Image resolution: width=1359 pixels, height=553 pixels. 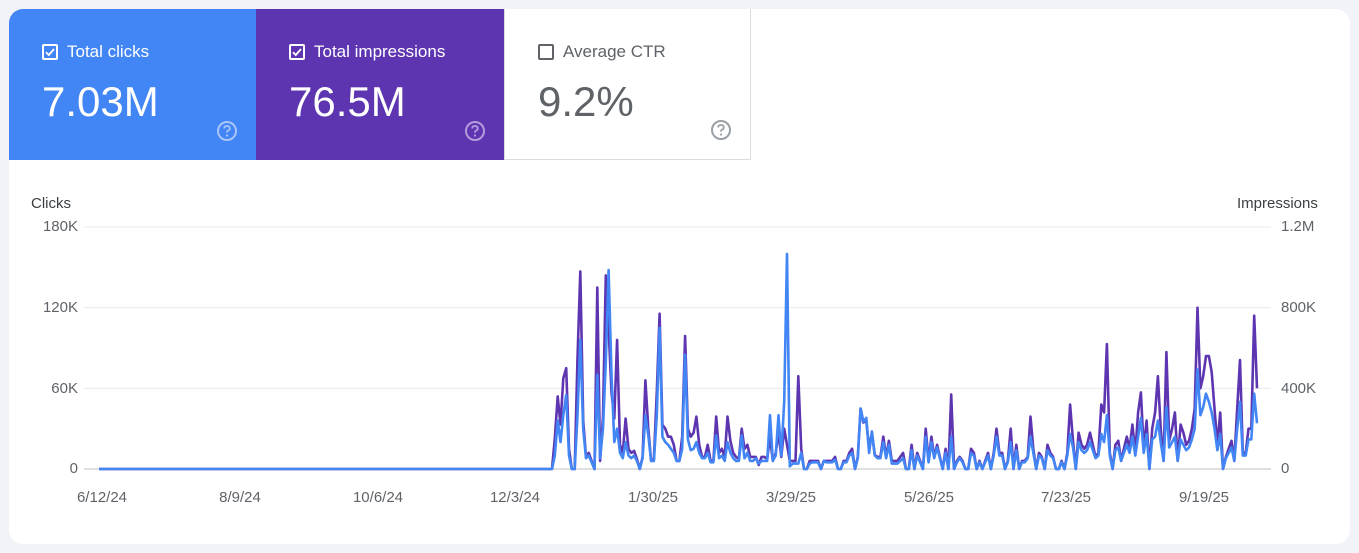 I want to click on total-clicks-card: Total clicks 7.03M, so click(x=132, y=84).